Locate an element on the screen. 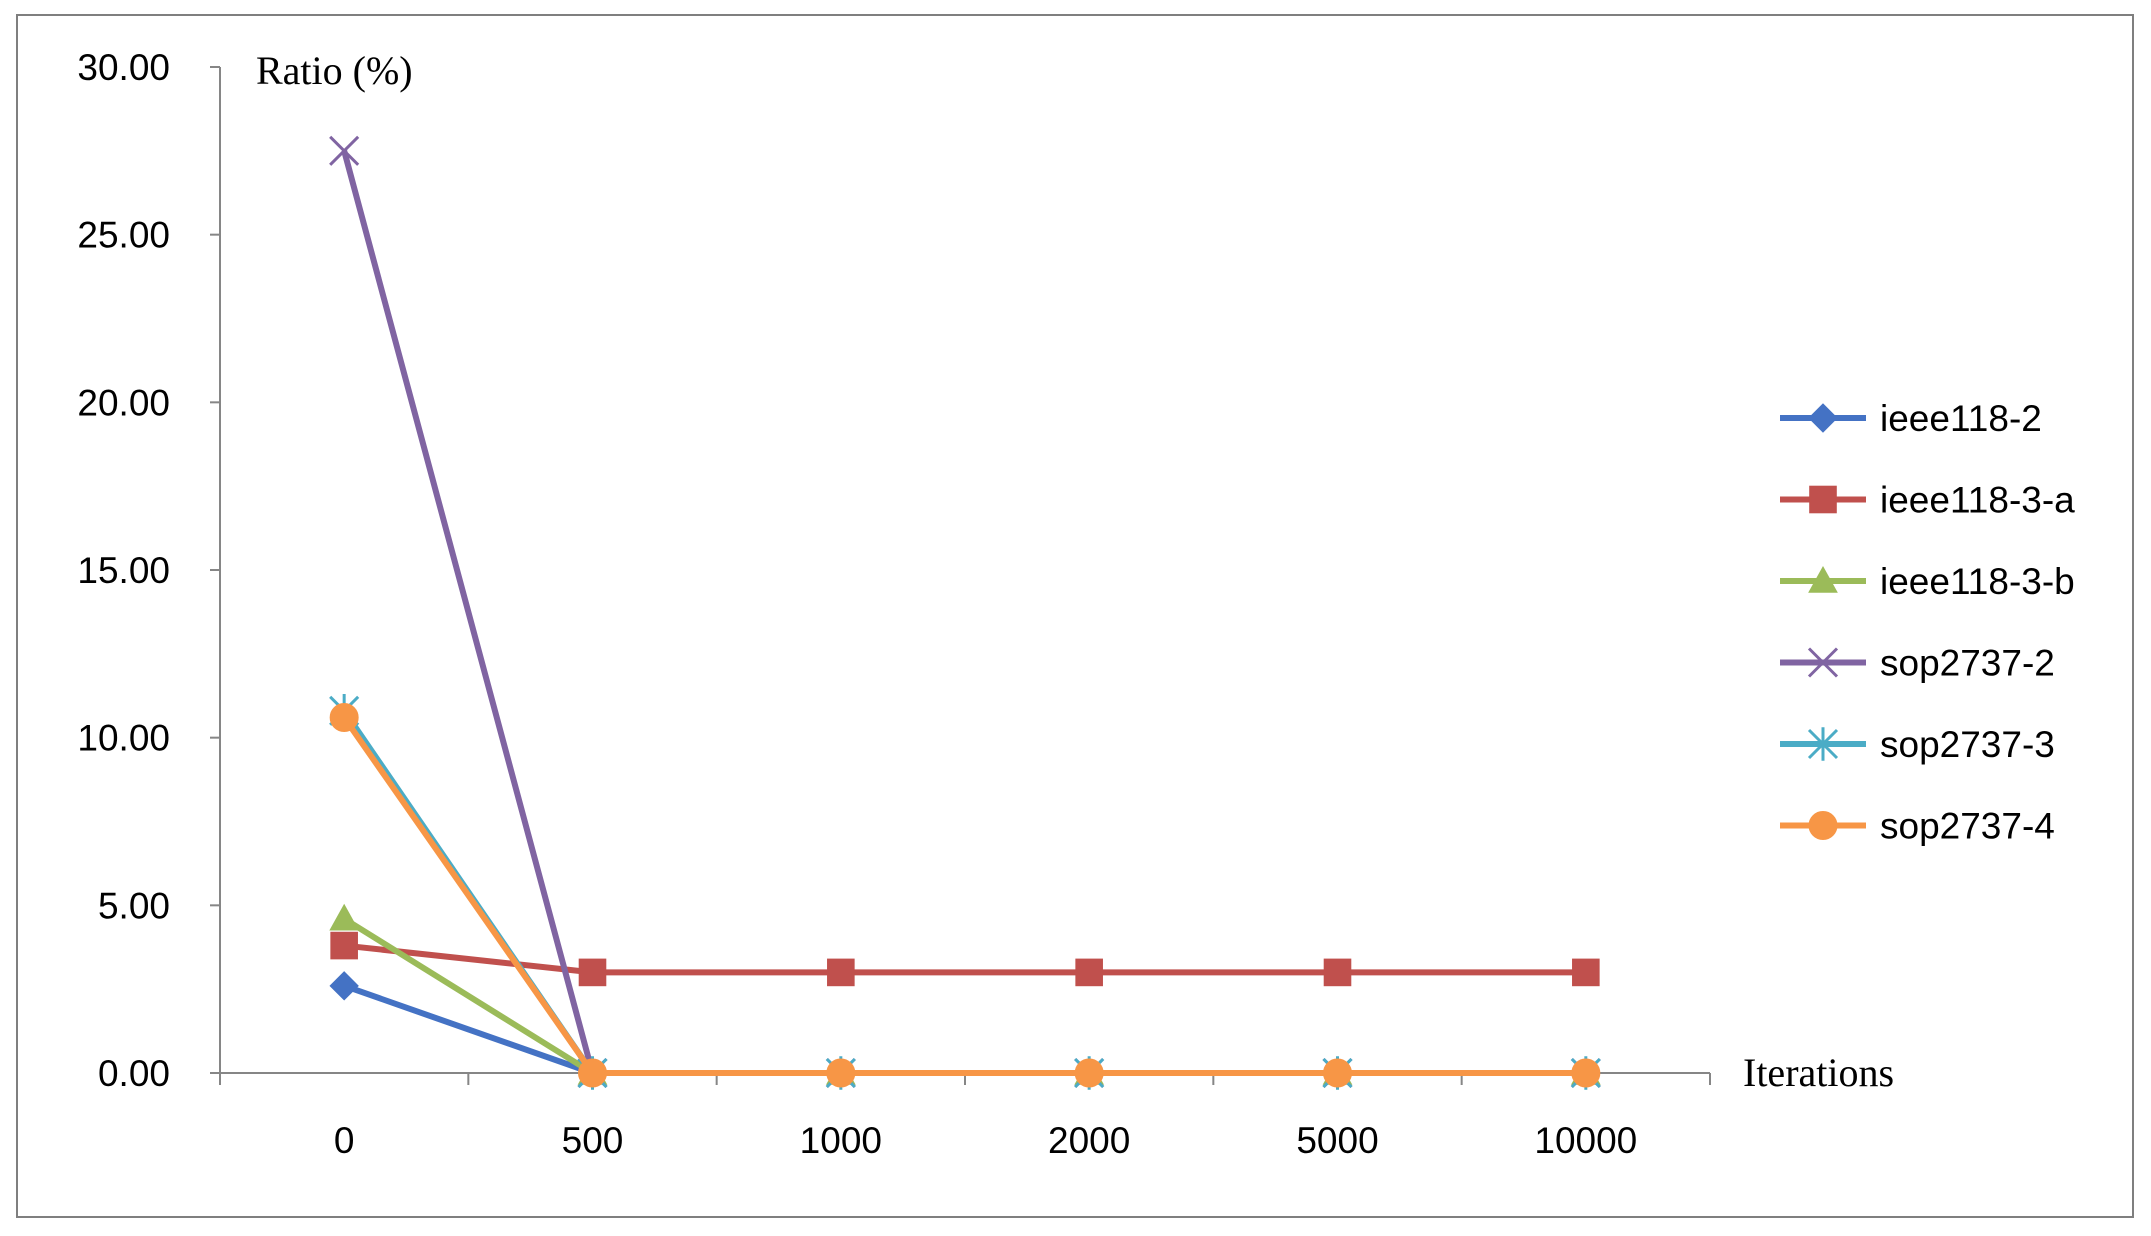 The image size is (2151, 1236). legend-entry: ieee118-2 is located at coordinates (1911, 418).